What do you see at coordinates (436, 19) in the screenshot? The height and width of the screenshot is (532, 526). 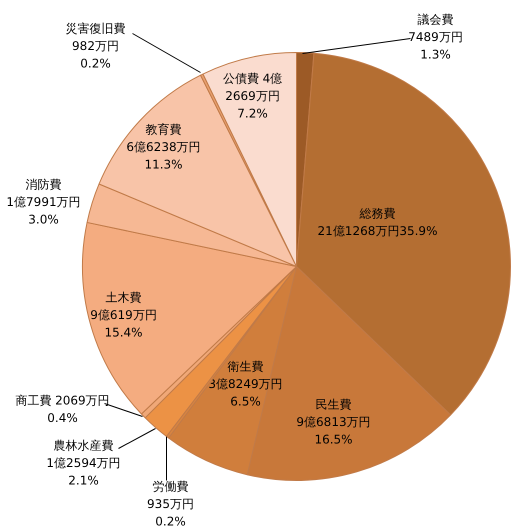 I see `slice-label: 議会費` at bounding box center [436, 19].